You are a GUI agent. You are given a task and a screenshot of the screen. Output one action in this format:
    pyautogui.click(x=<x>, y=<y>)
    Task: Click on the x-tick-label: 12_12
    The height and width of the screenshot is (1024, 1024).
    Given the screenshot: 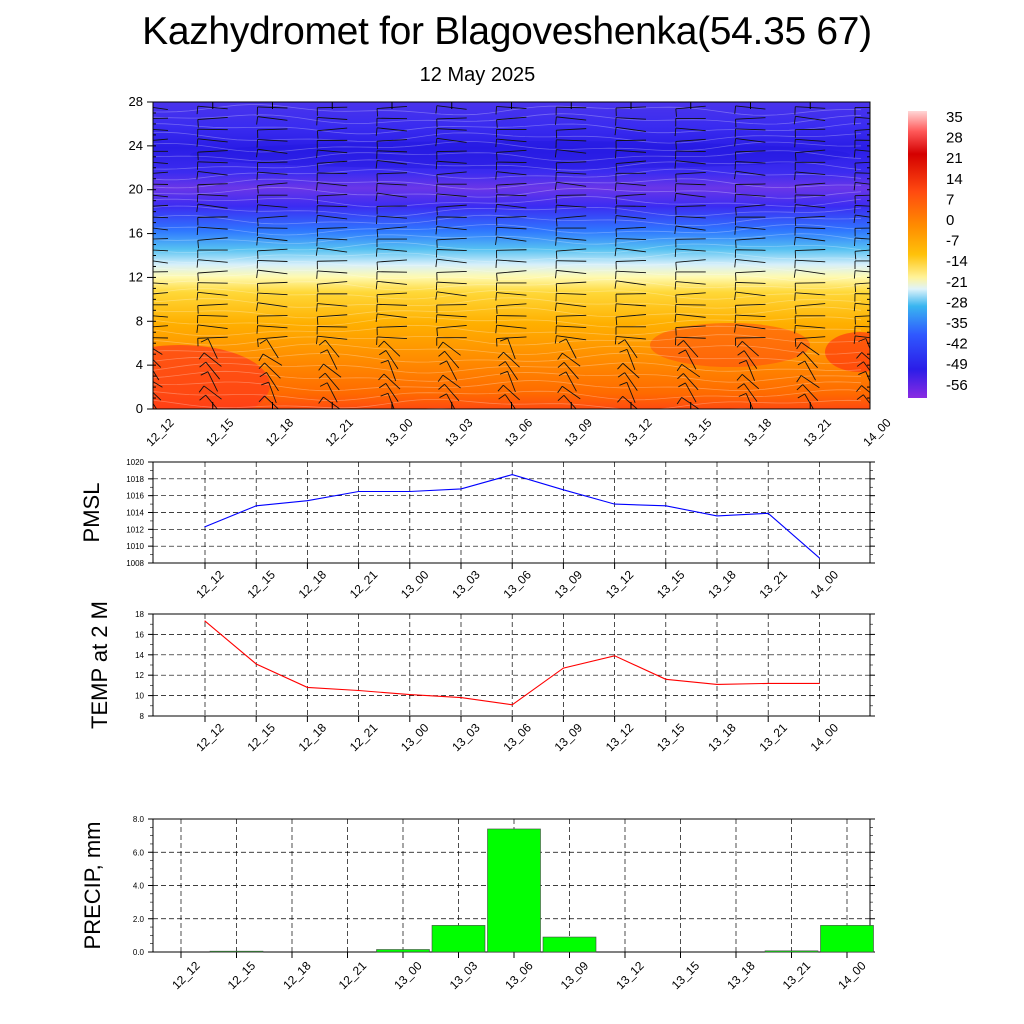 What is the action you would take?
    pyautogui.click(x=186, y=975)
    